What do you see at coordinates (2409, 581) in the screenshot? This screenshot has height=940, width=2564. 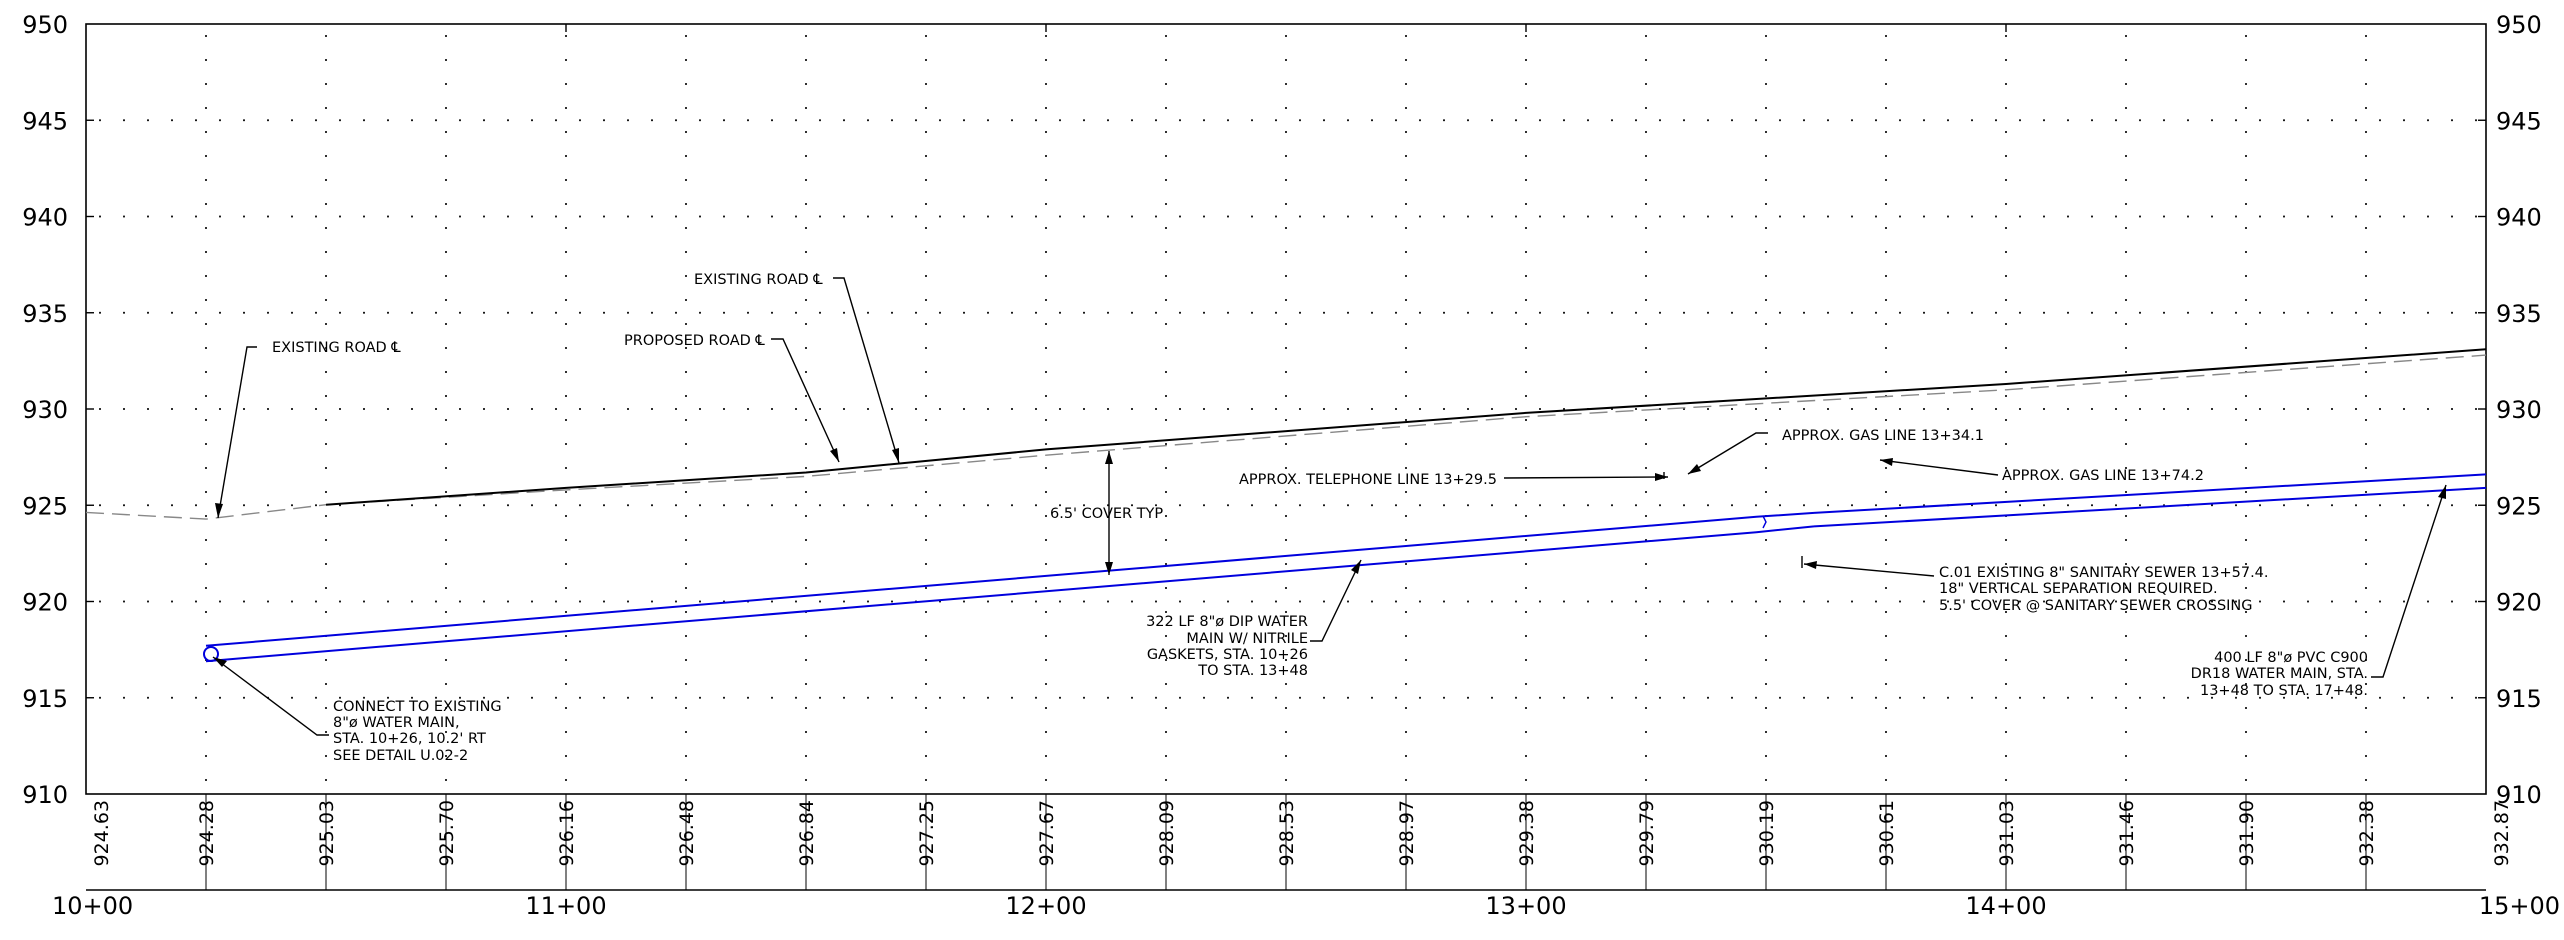 I see `leader-pvc-main` at bounding box center [2409, 581].